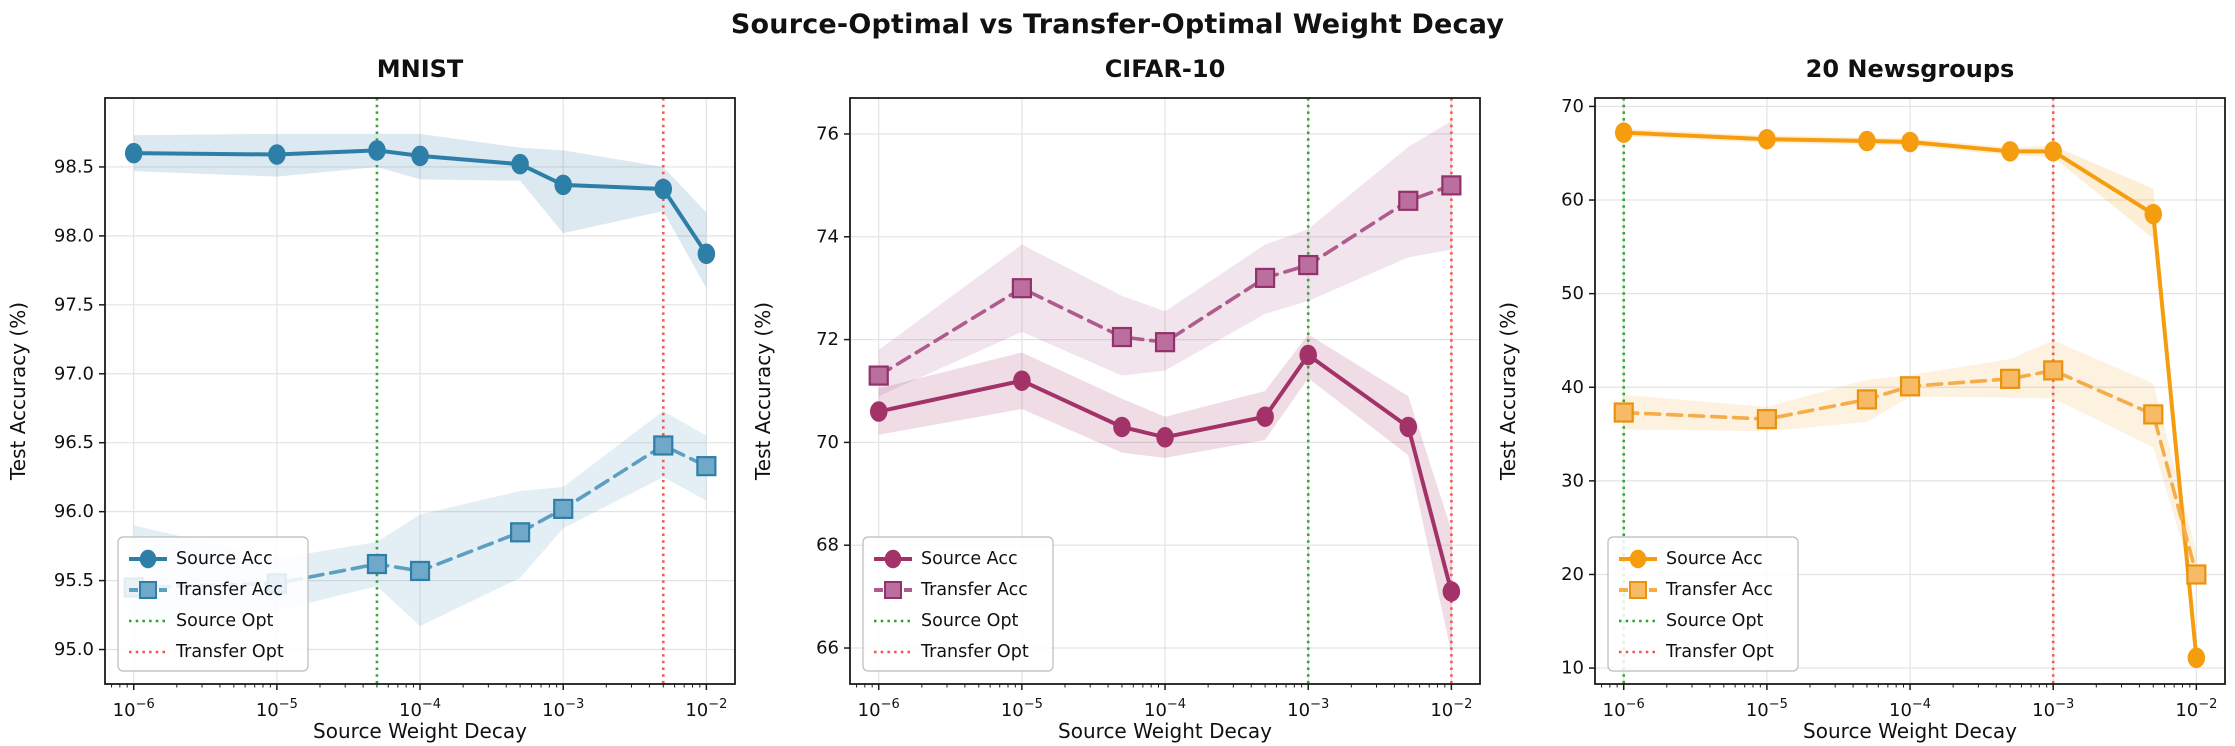 The image size is (2235, 746). Describe the element at coordinates (74, 442) in the screenshot. I see `y-tick-label: 96.5` at that location.